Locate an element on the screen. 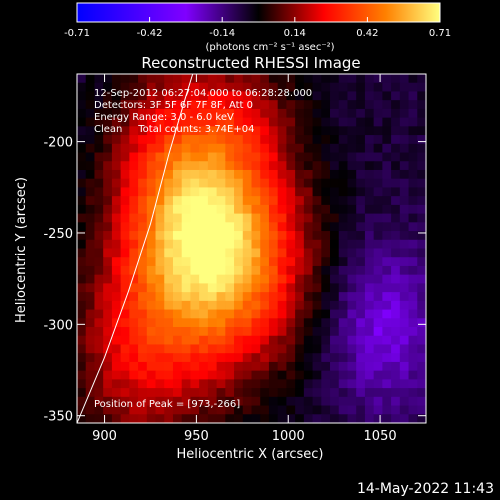 This screenshot has width=500, height=500. peak-position-label: Position of Peak = [973,-266] is located at coordinates (167, 404).